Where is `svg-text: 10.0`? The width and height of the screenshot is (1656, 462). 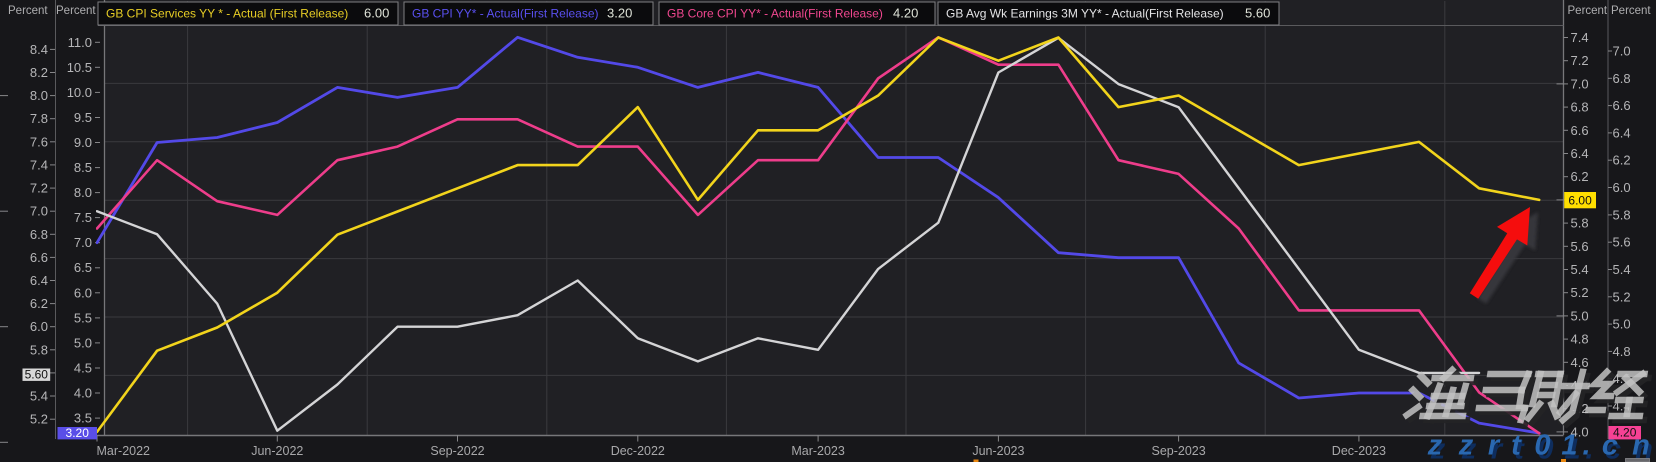 svg-text: 10.0 is located at coordinates (79, 92).